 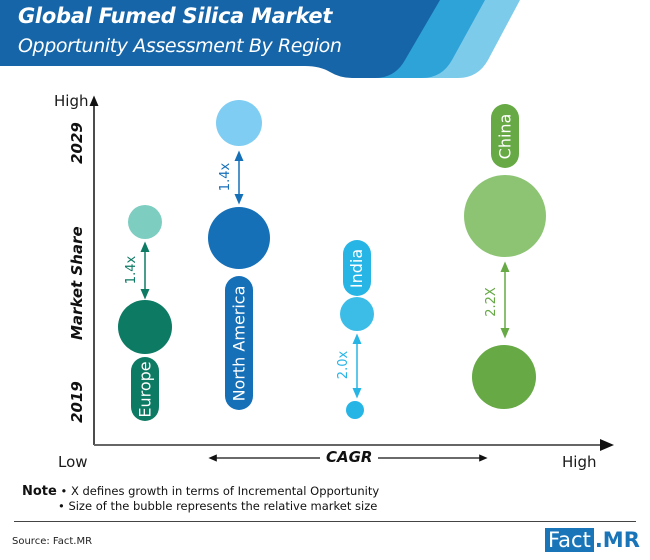 What do you see at coordinates (77, 402) in the screenshot?
I see `year-2019-label: 2019` at bounding box center [77, 402].